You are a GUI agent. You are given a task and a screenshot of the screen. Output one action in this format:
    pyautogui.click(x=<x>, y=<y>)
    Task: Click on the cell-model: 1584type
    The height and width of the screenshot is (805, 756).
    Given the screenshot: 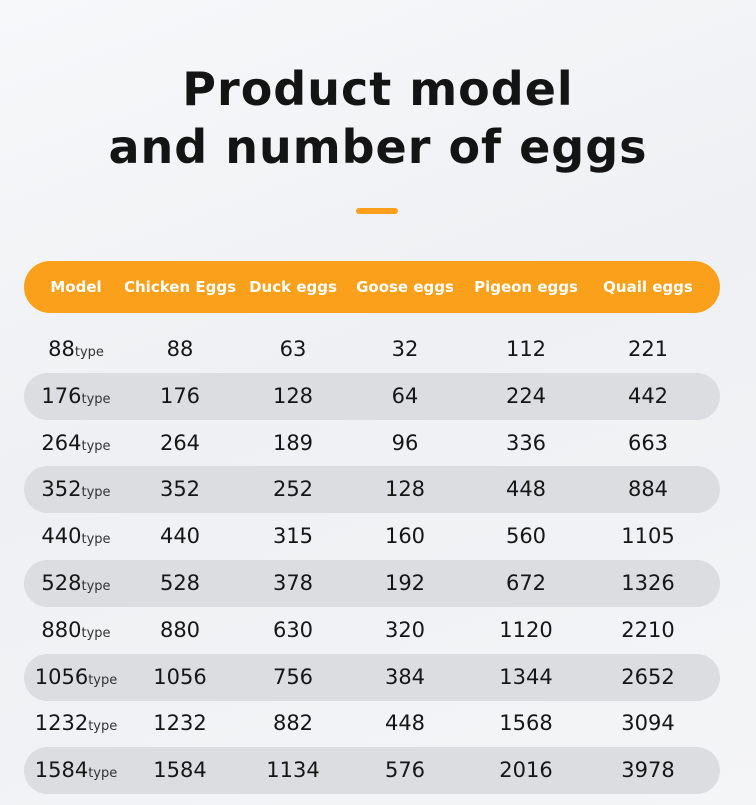 What is the action you would take?
    pyautogui.click(x=76, y=770)
    